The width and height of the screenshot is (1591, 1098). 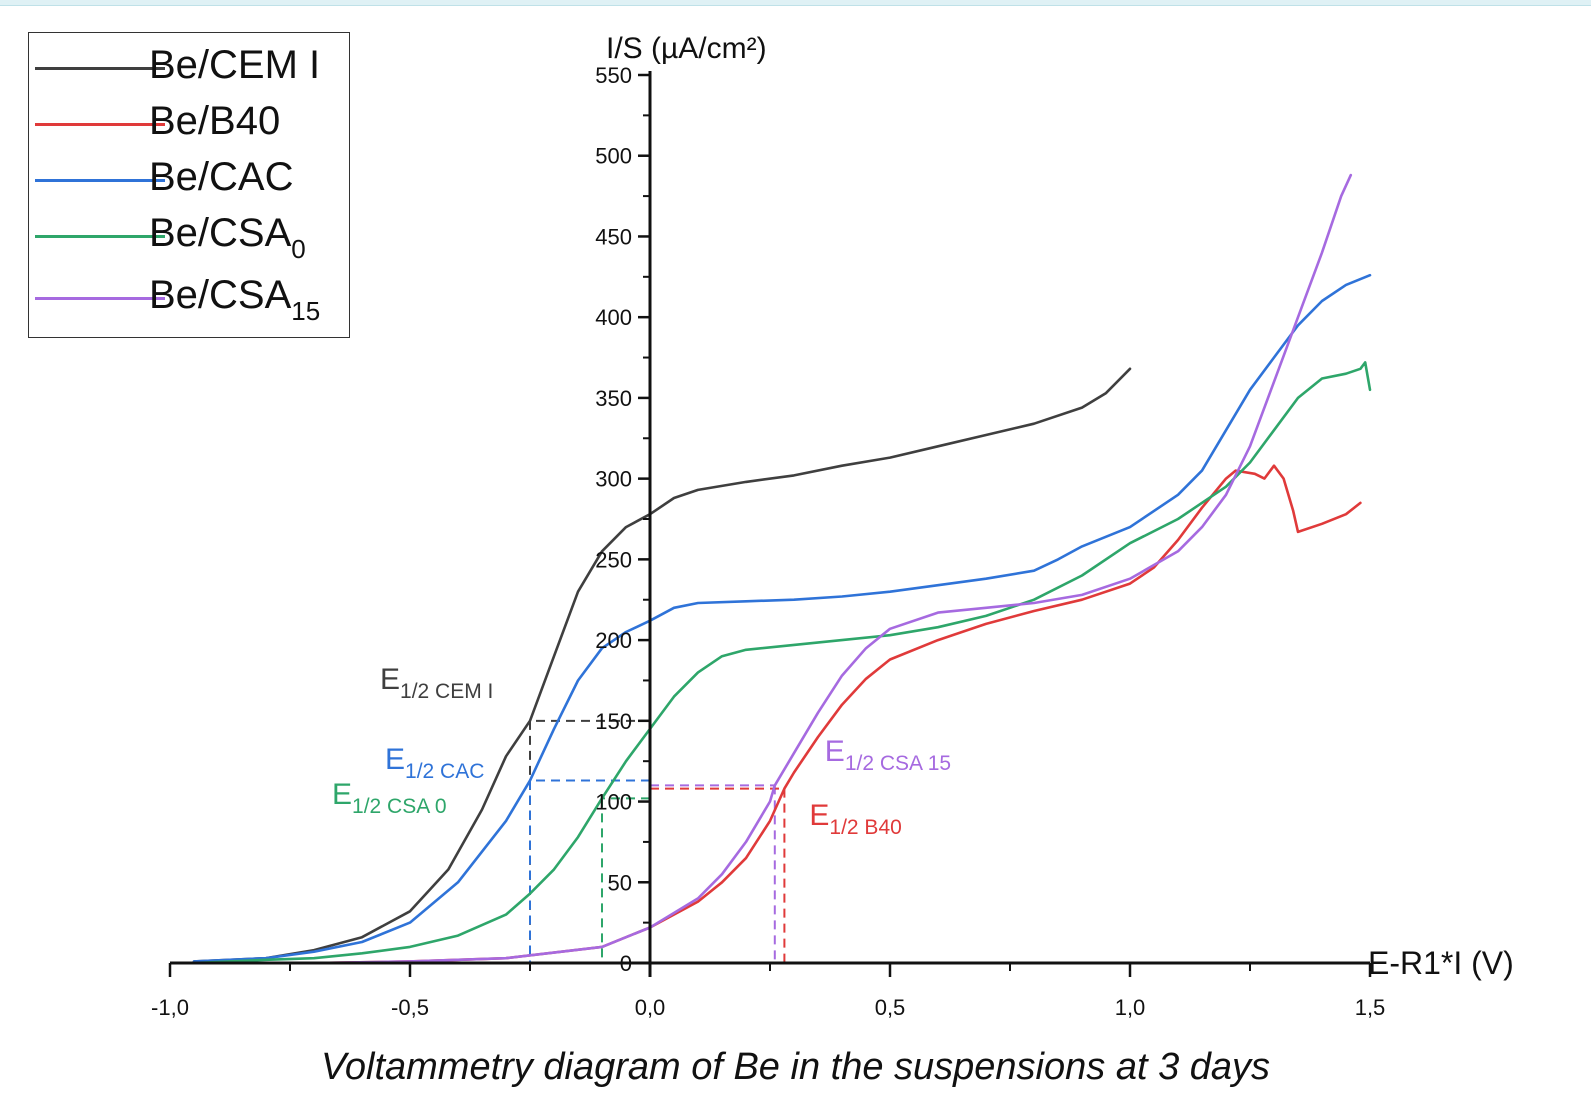 I want to click on legend-item: Be/CSA15, so click(x=189, y=297).